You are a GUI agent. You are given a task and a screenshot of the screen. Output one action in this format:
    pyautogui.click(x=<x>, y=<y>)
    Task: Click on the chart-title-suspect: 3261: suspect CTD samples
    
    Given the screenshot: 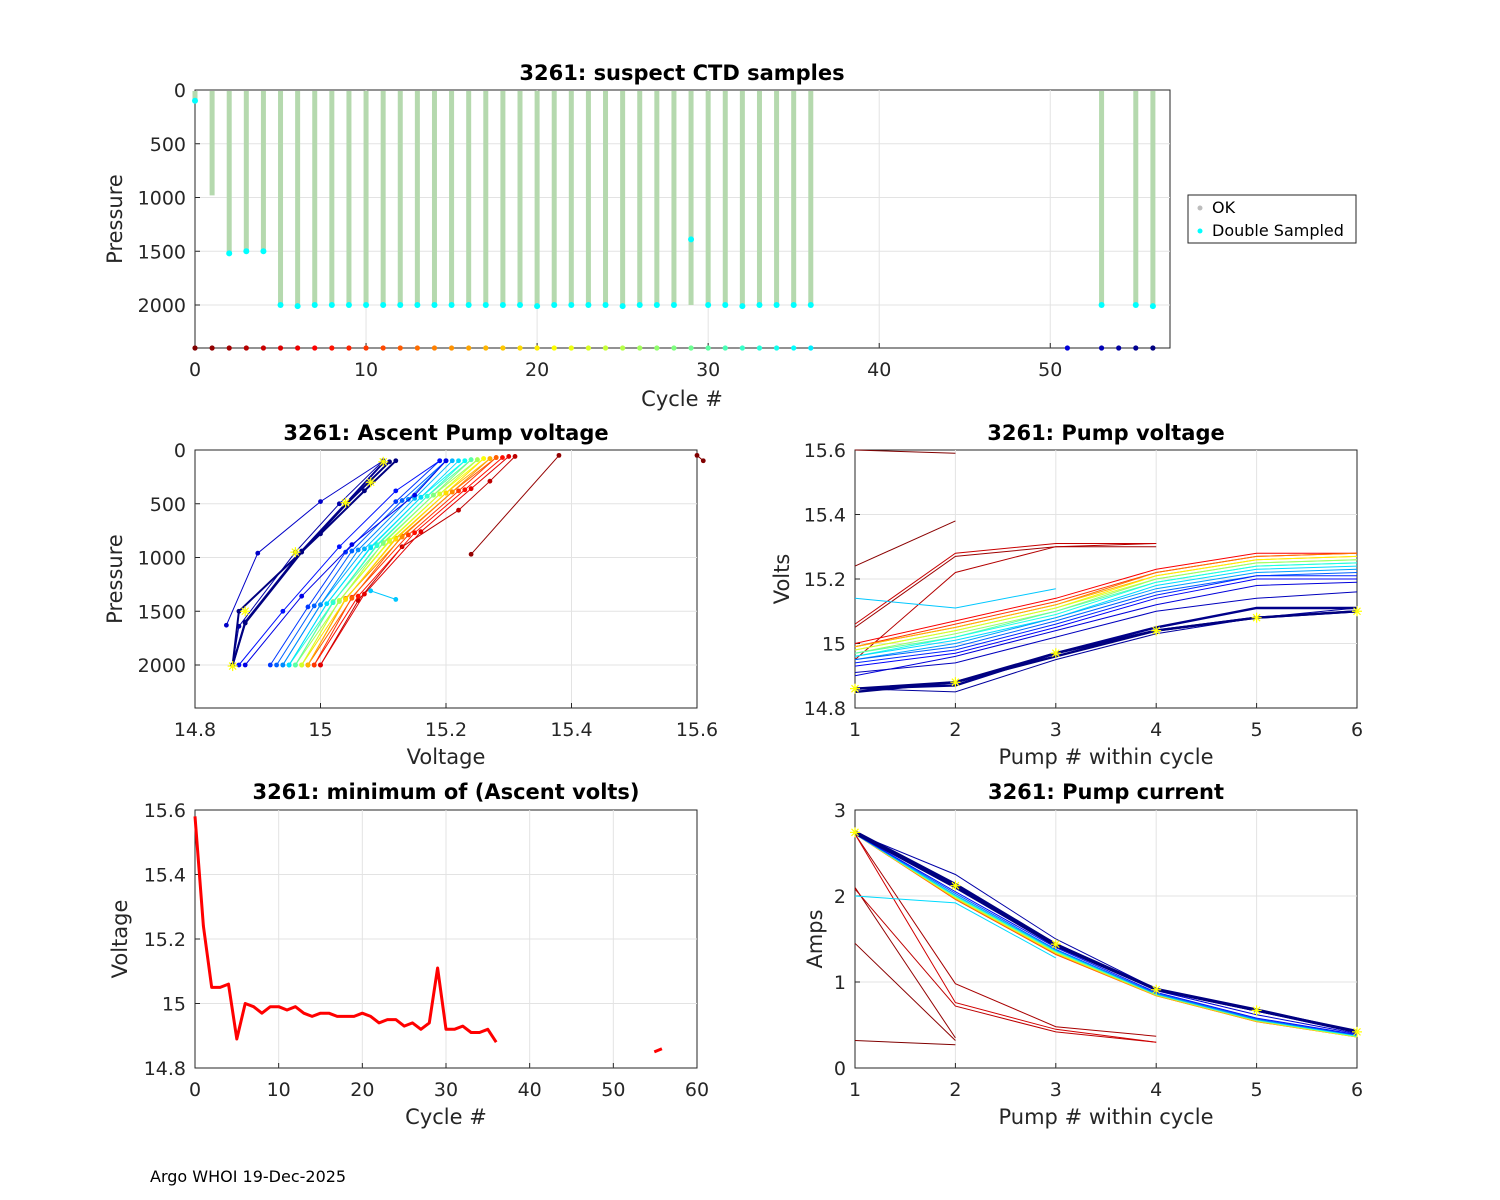 What is the action you would take?
    pyautogui.click(x=681, y=73)
    